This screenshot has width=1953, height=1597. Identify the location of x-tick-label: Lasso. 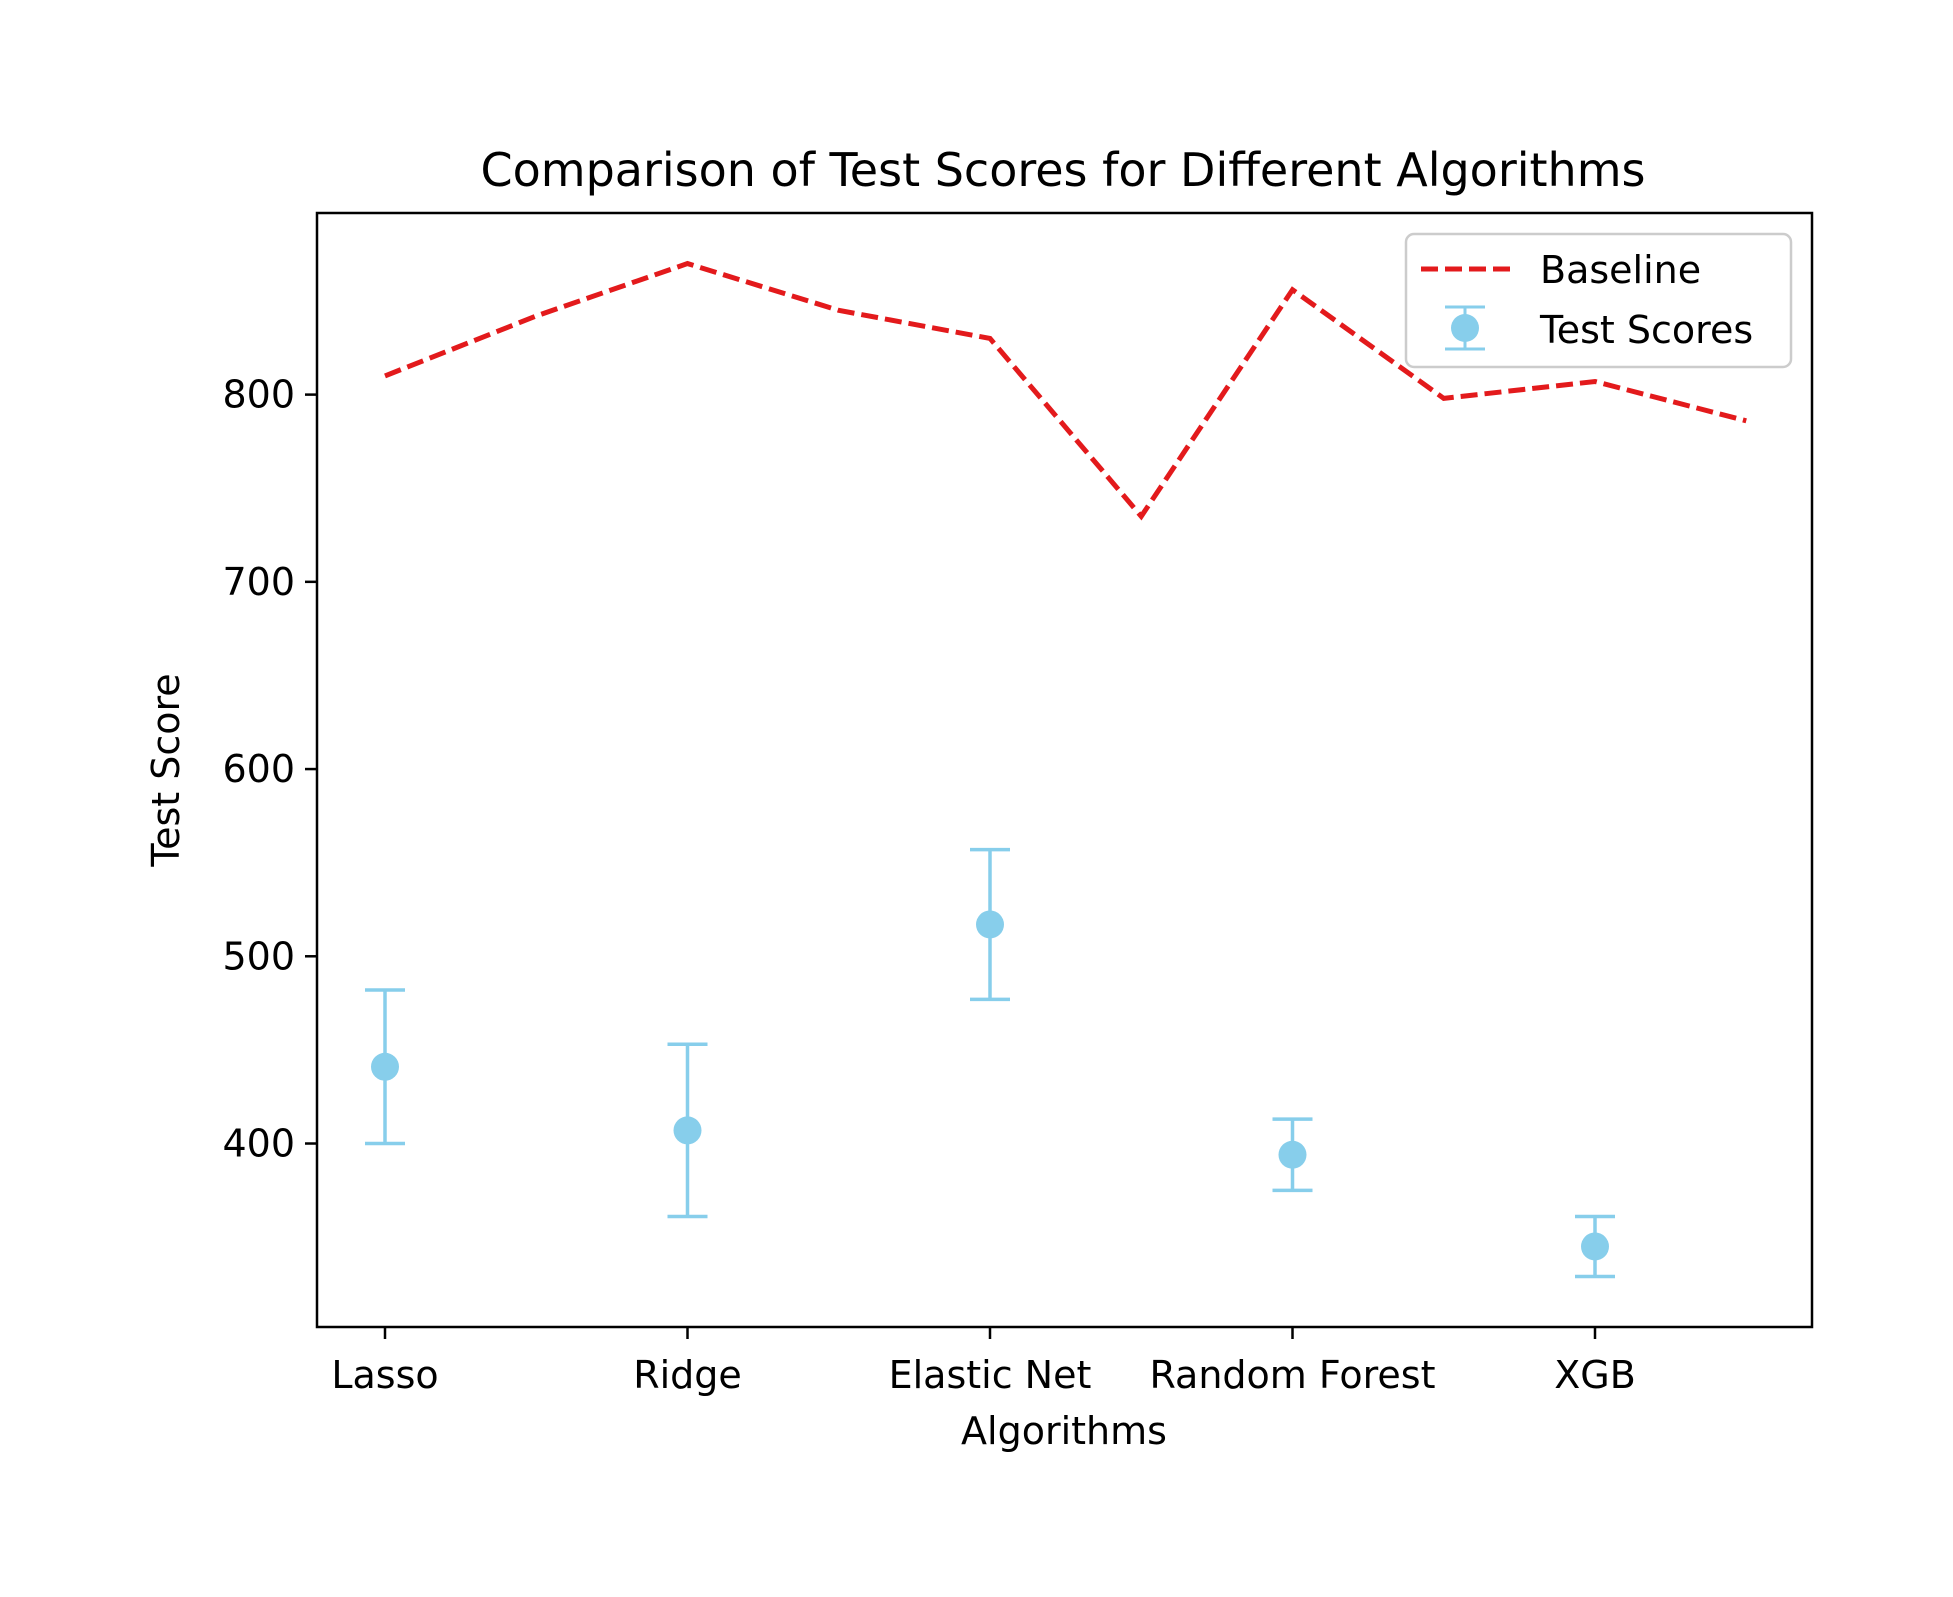
(384, 1375).